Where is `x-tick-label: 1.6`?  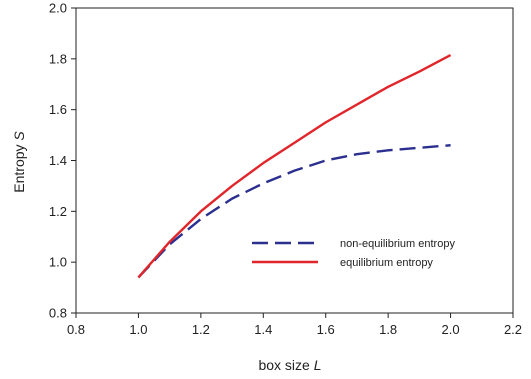 x-tick-label: 1.6 is located at coordinates (326, 329).